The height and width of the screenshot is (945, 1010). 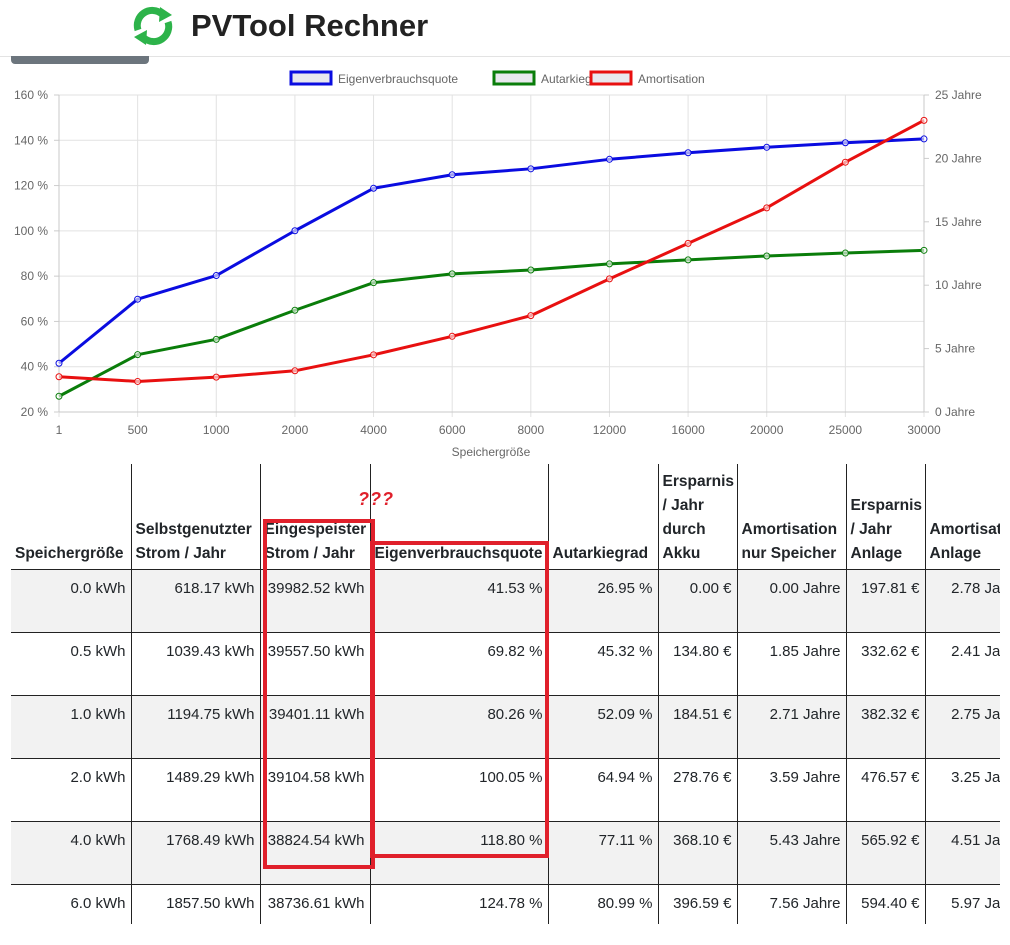 I want to click on y-right-tick-label: 15 Jahre, so click(x=958, y=222).